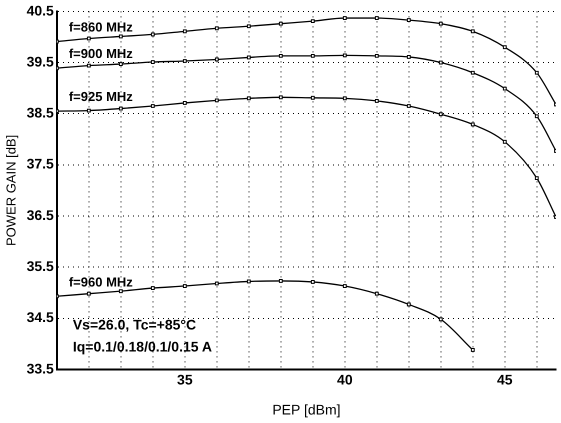  What do you see at coordinates (101, 282) in the screenshot?
I see `series-label: f=960 MHz` at bounding box center [101, 282].